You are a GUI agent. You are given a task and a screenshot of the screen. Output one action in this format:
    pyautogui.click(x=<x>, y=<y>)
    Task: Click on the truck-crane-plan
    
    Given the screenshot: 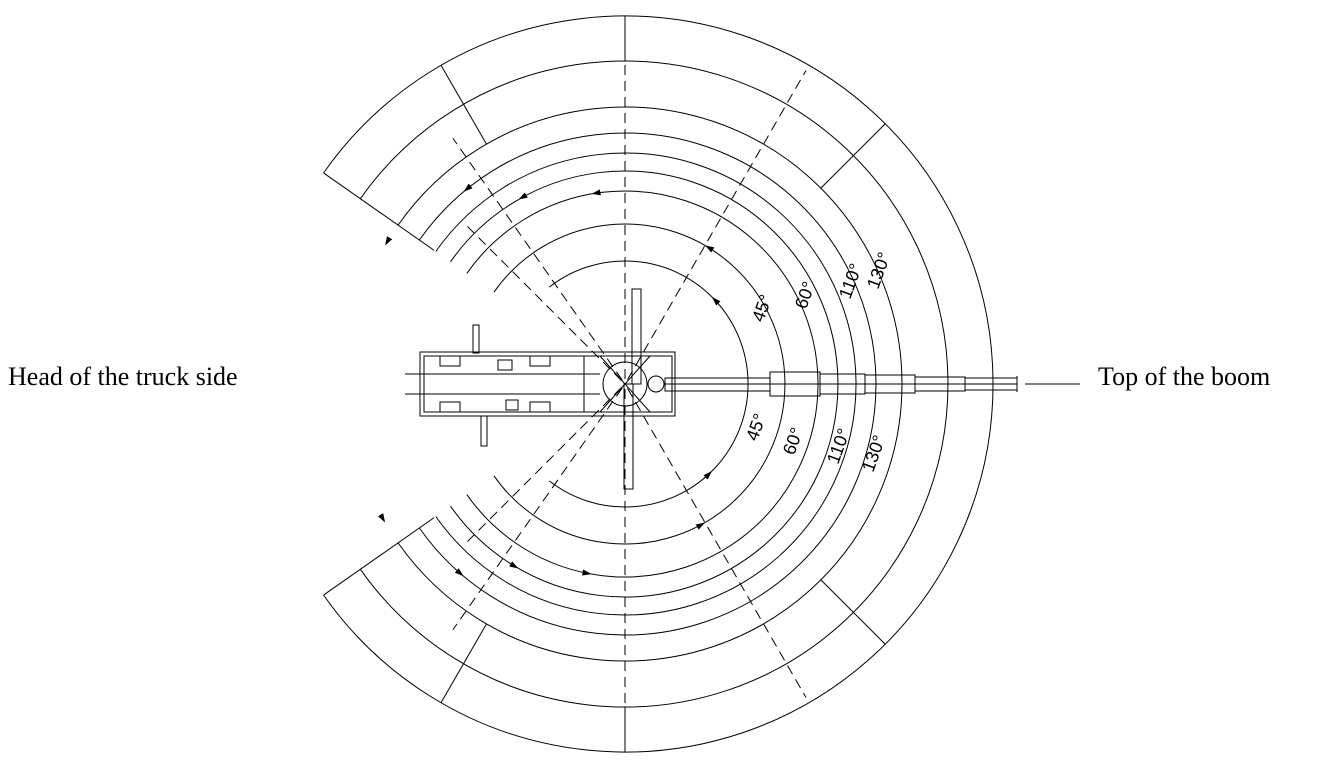 What is the action you would take?
    pyautogui.click(x=540, y=389)
    